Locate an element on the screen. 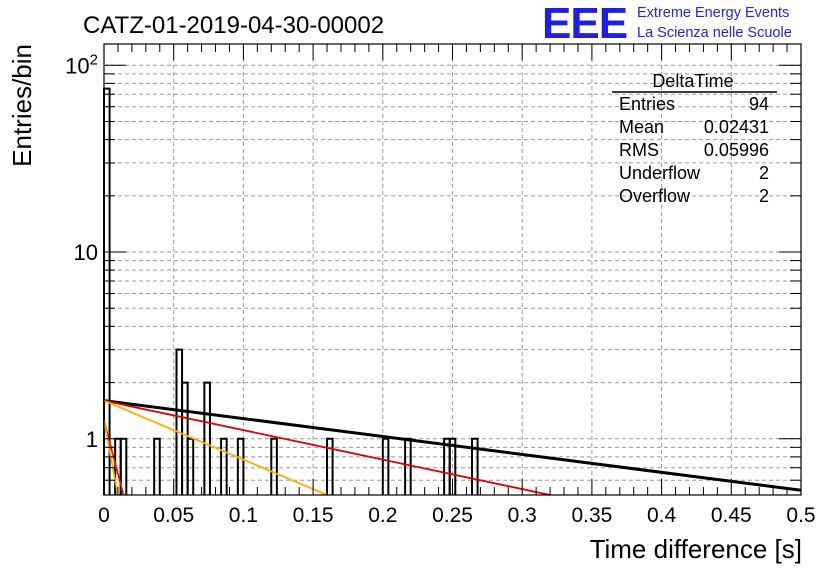 Image resolution: width=836 pixels, height=572 pixels. fit-curves is located at coordinates (452, 447).